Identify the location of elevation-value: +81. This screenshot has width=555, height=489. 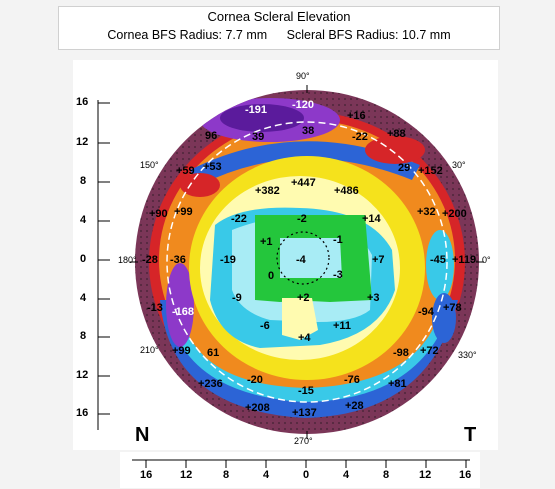
(397, 384).